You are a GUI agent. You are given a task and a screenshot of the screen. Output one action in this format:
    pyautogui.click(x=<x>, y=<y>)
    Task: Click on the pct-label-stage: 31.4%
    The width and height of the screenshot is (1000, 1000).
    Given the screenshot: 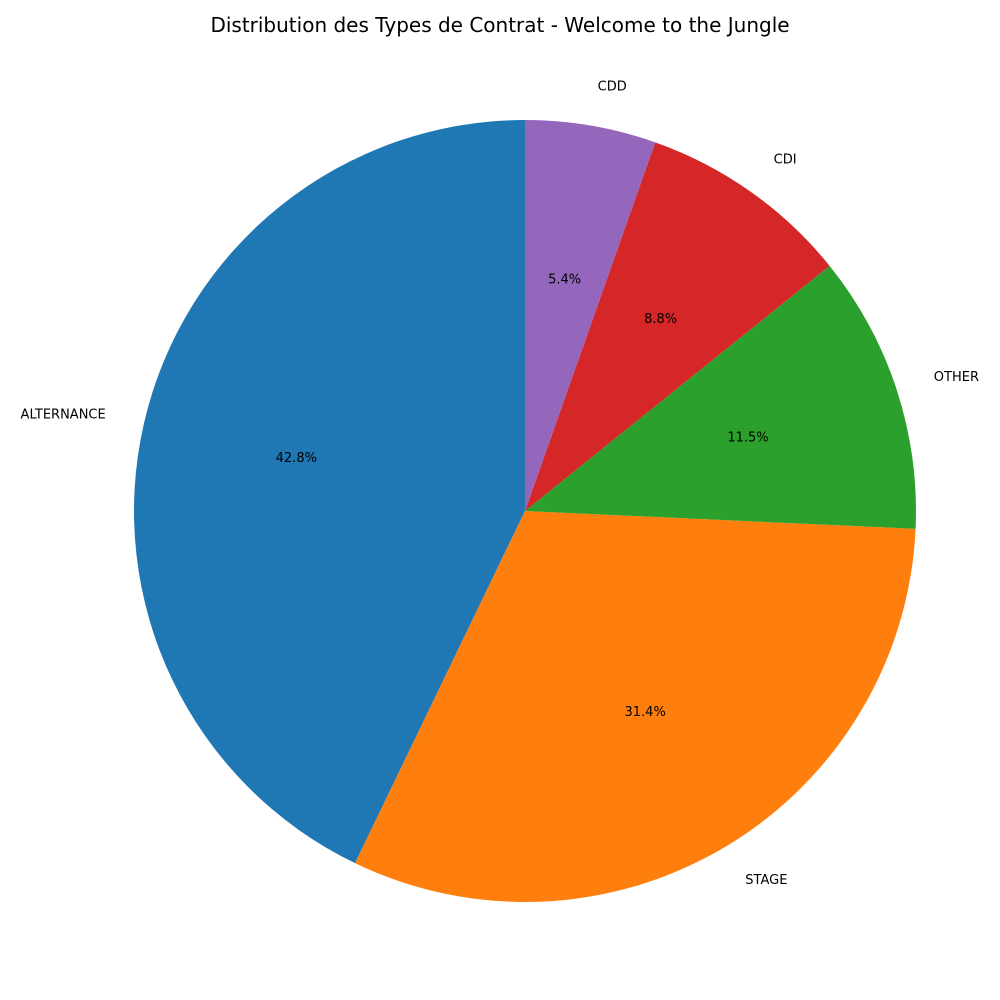 What is the action you would take?
    pyautogui.click(x=645, y=712)
    